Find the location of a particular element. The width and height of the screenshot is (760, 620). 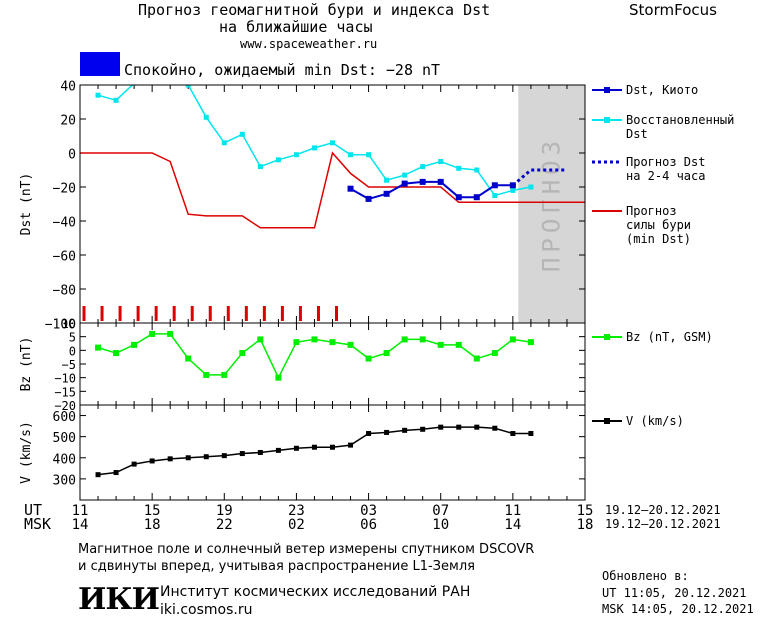

site-url: www.spaceweather.ru is located at coordinates (309, 44).